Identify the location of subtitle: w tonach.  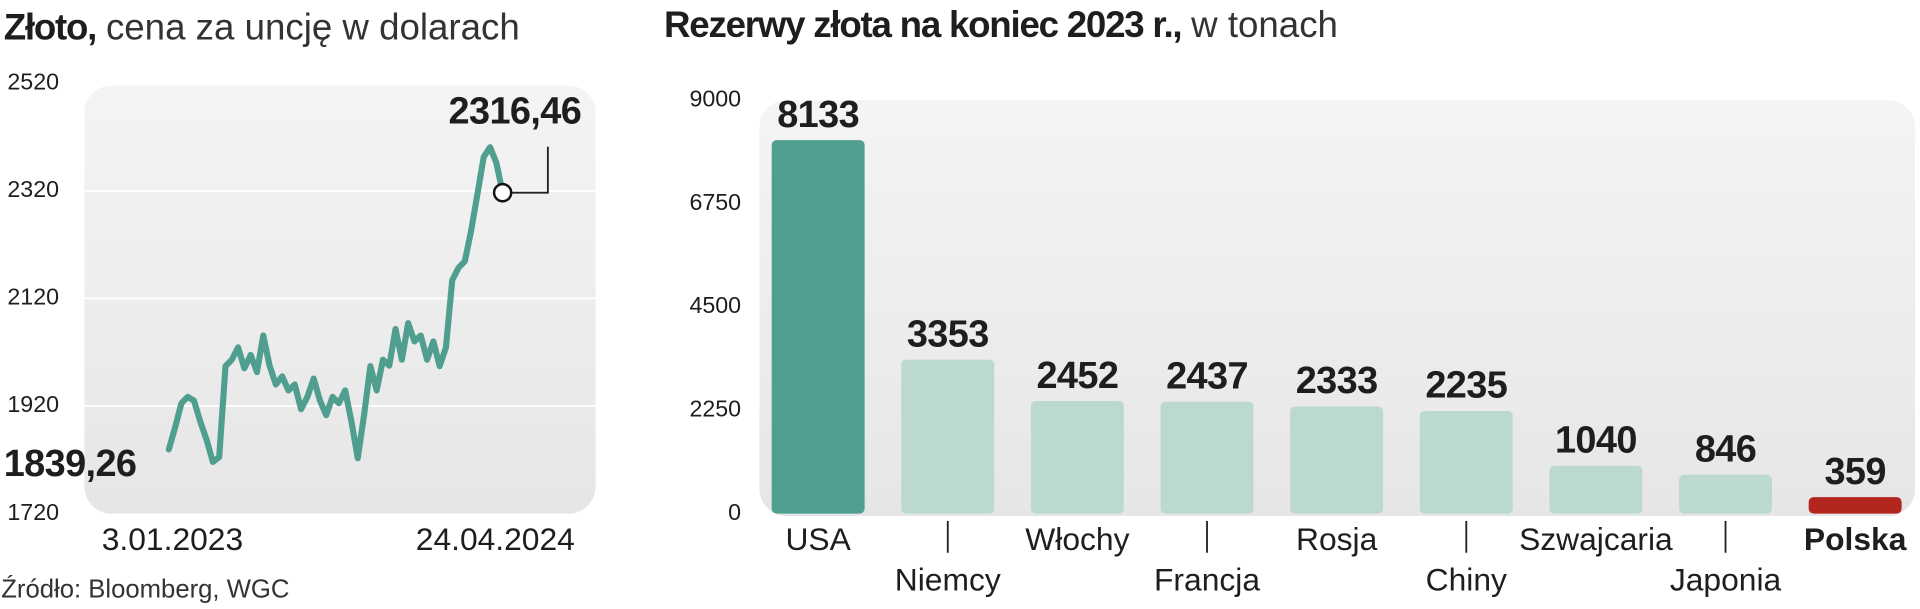
(1264, 24).